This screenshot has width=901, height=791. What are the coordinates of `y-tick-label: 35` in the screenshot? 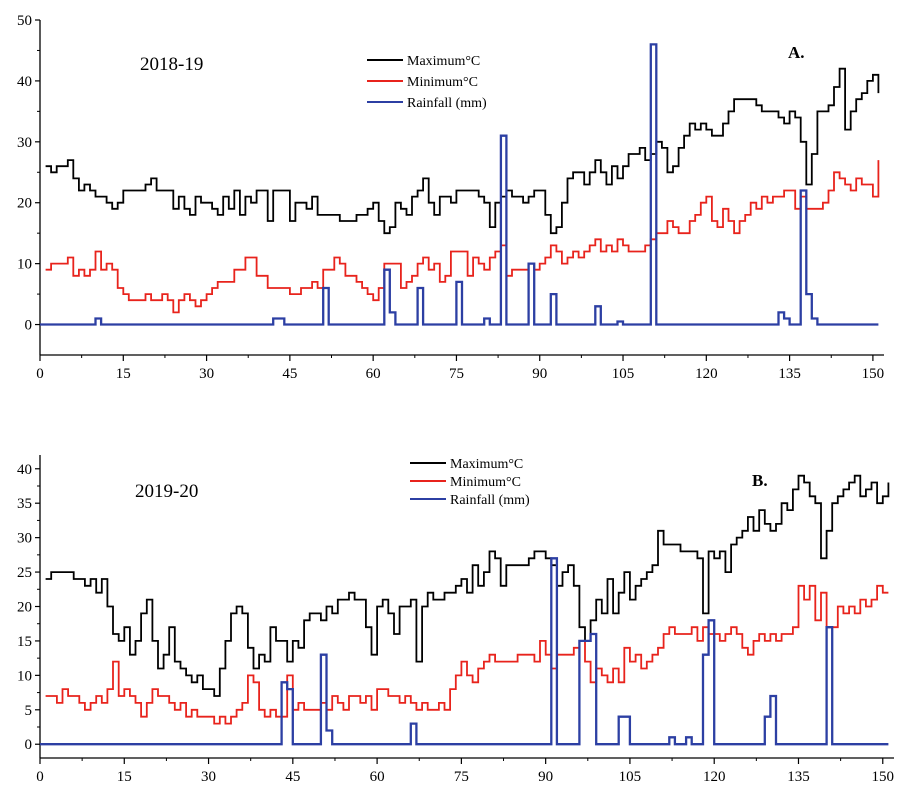 It's located at (24, 504).